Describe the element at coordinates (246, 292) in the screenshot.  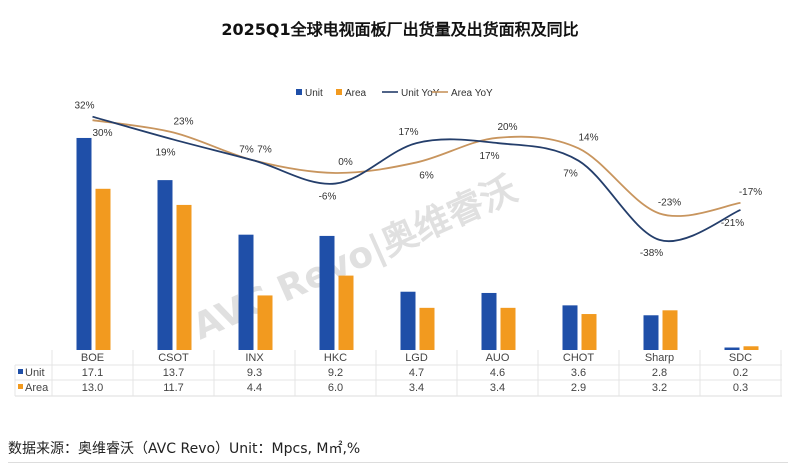
I see `bar-unit-INX` at that location.